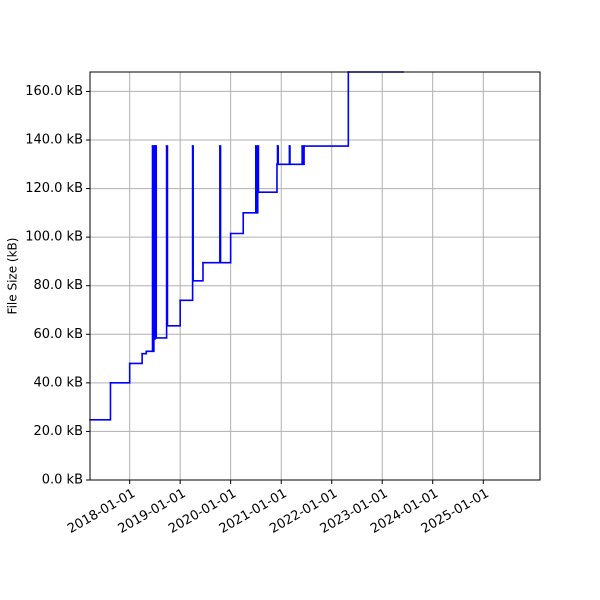 Image resolution: width=600 pixels, height=600 pixels. I want to click on y-axis-label: File Size (kB), so click(13, 276).